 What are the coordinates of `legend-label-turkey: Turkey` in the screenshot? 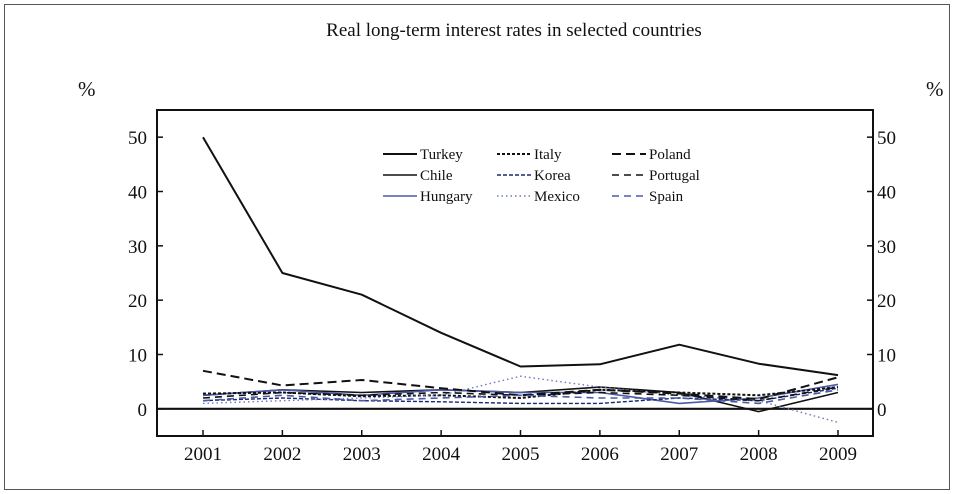 It's located at (441, 155).